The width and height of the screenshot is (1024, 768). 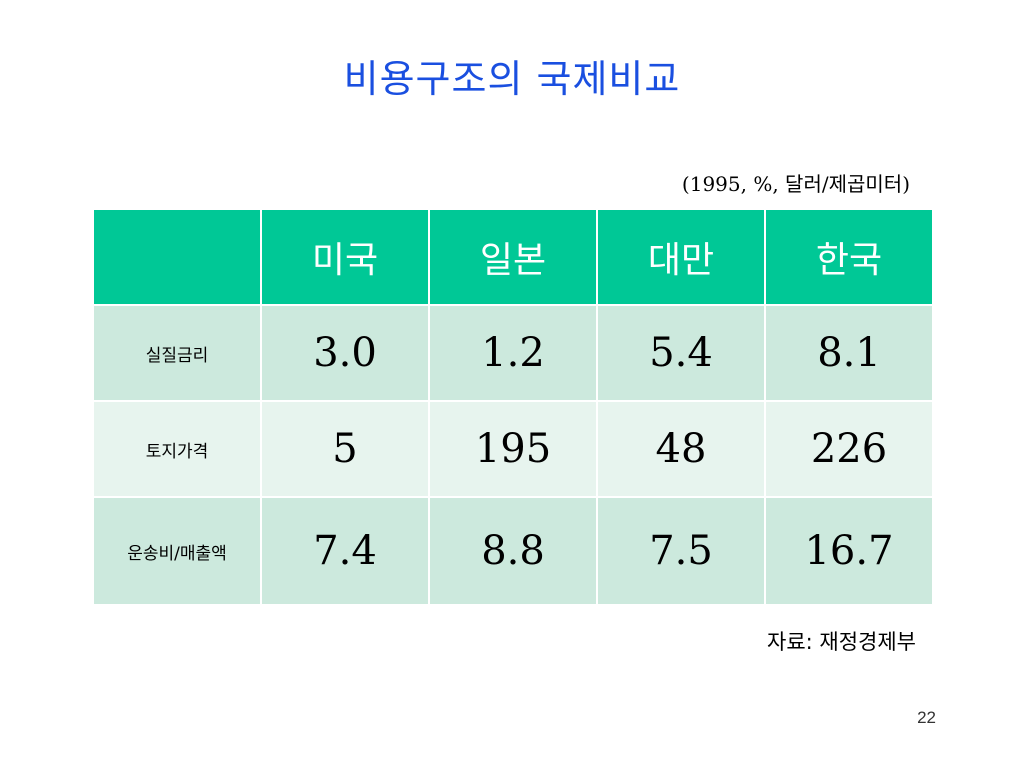 What do you see at coordinates (841, 642) in the screenshot?
I see `source-note: 자료: 재정경제부` at bounding box center [841, 642].